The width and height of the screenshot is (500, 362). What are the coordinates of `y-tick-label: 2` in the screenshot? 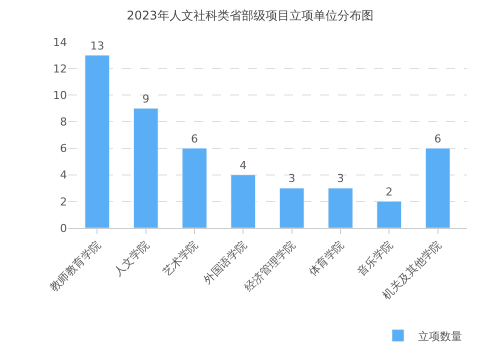 It's located at (63, 201).